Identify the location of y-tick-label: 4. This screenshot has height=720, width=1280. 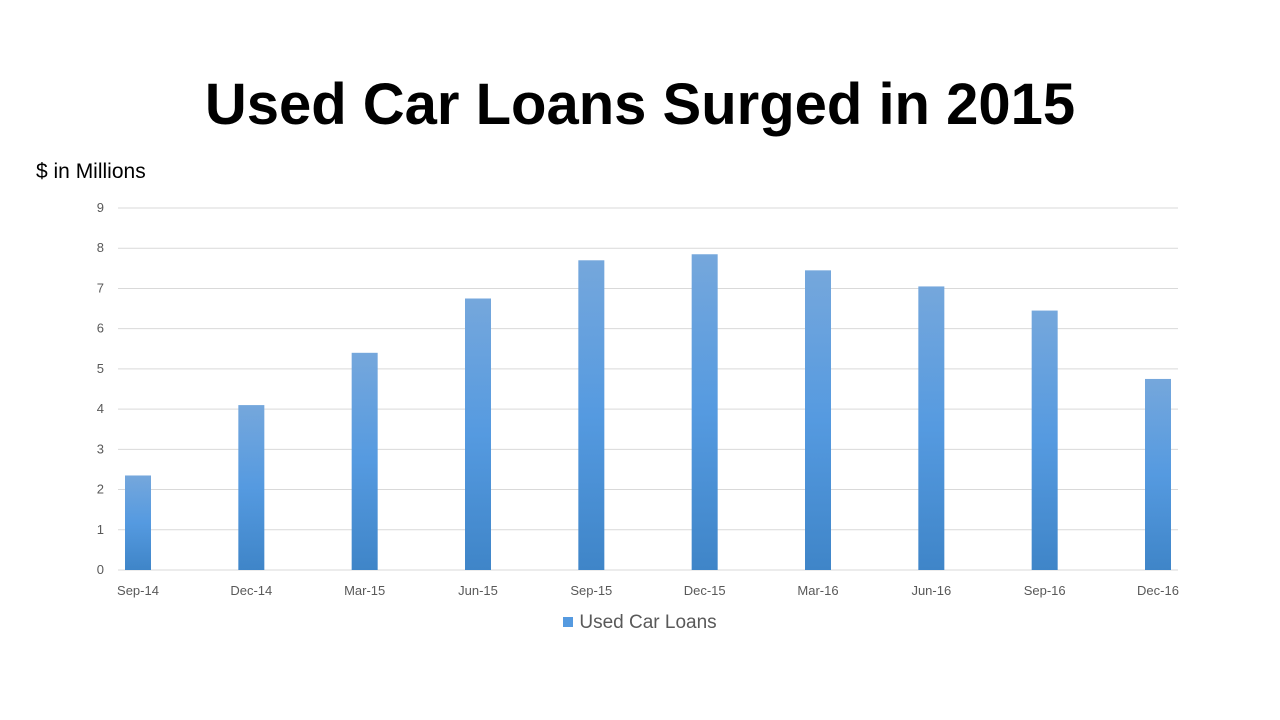
(100, 408).